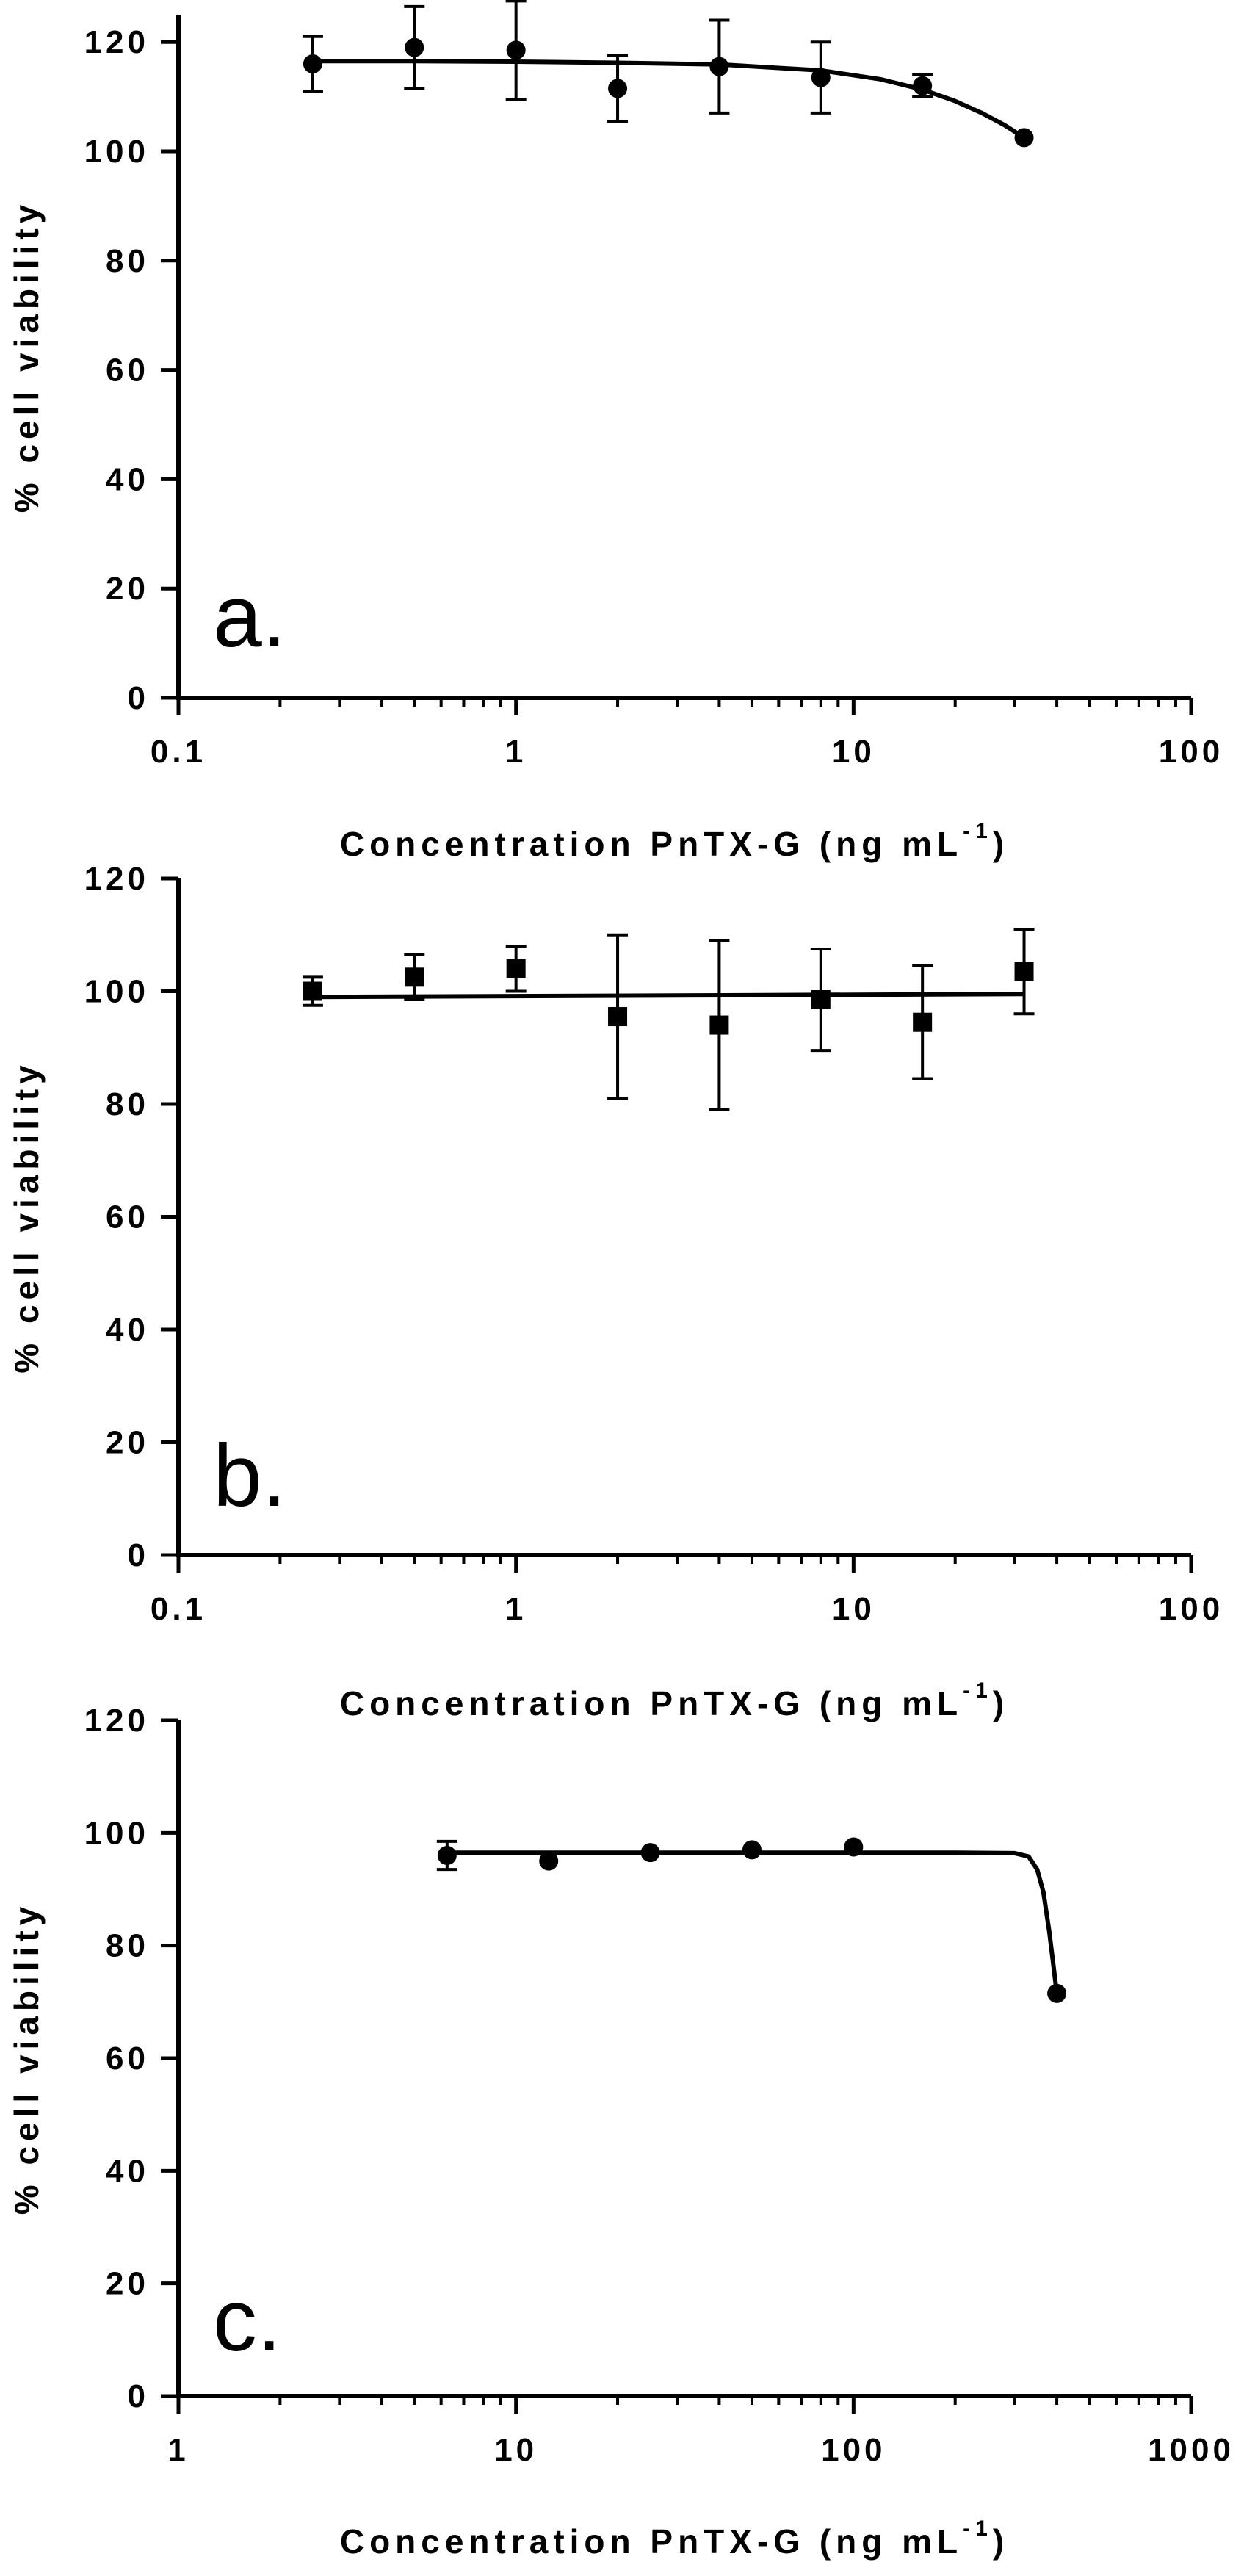  Describe the element at coordinates (249, 616) in the screenshot. I see `panel-label: a.` at that location.